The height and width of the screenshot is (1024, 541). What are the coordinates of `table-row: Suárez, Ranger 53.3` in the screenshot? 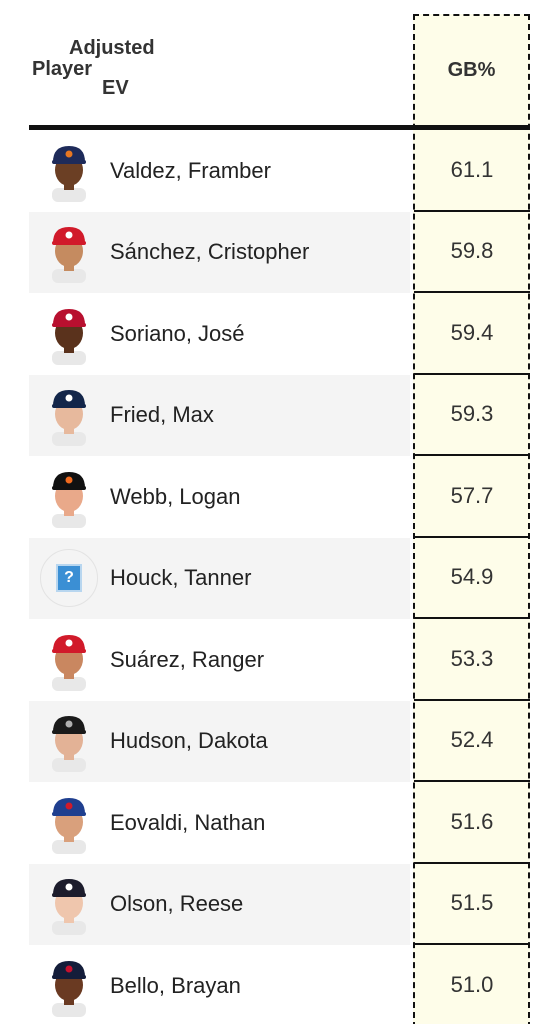 It's located at (279, 660).